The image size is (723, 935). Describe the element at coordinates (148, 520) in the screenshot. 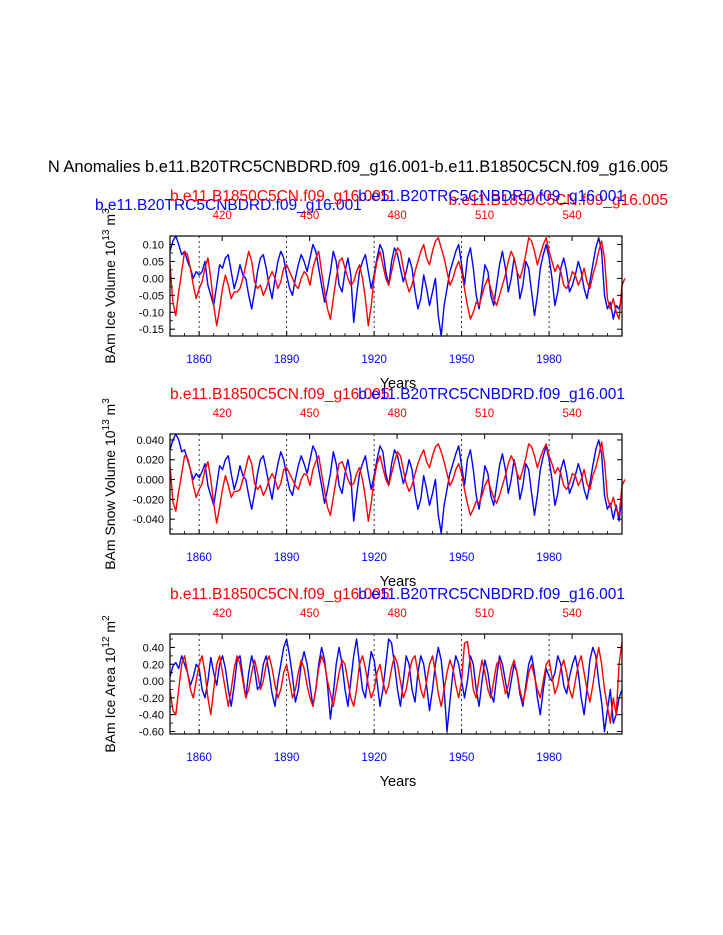

I see `y-tick-label: -0.040` at that location.